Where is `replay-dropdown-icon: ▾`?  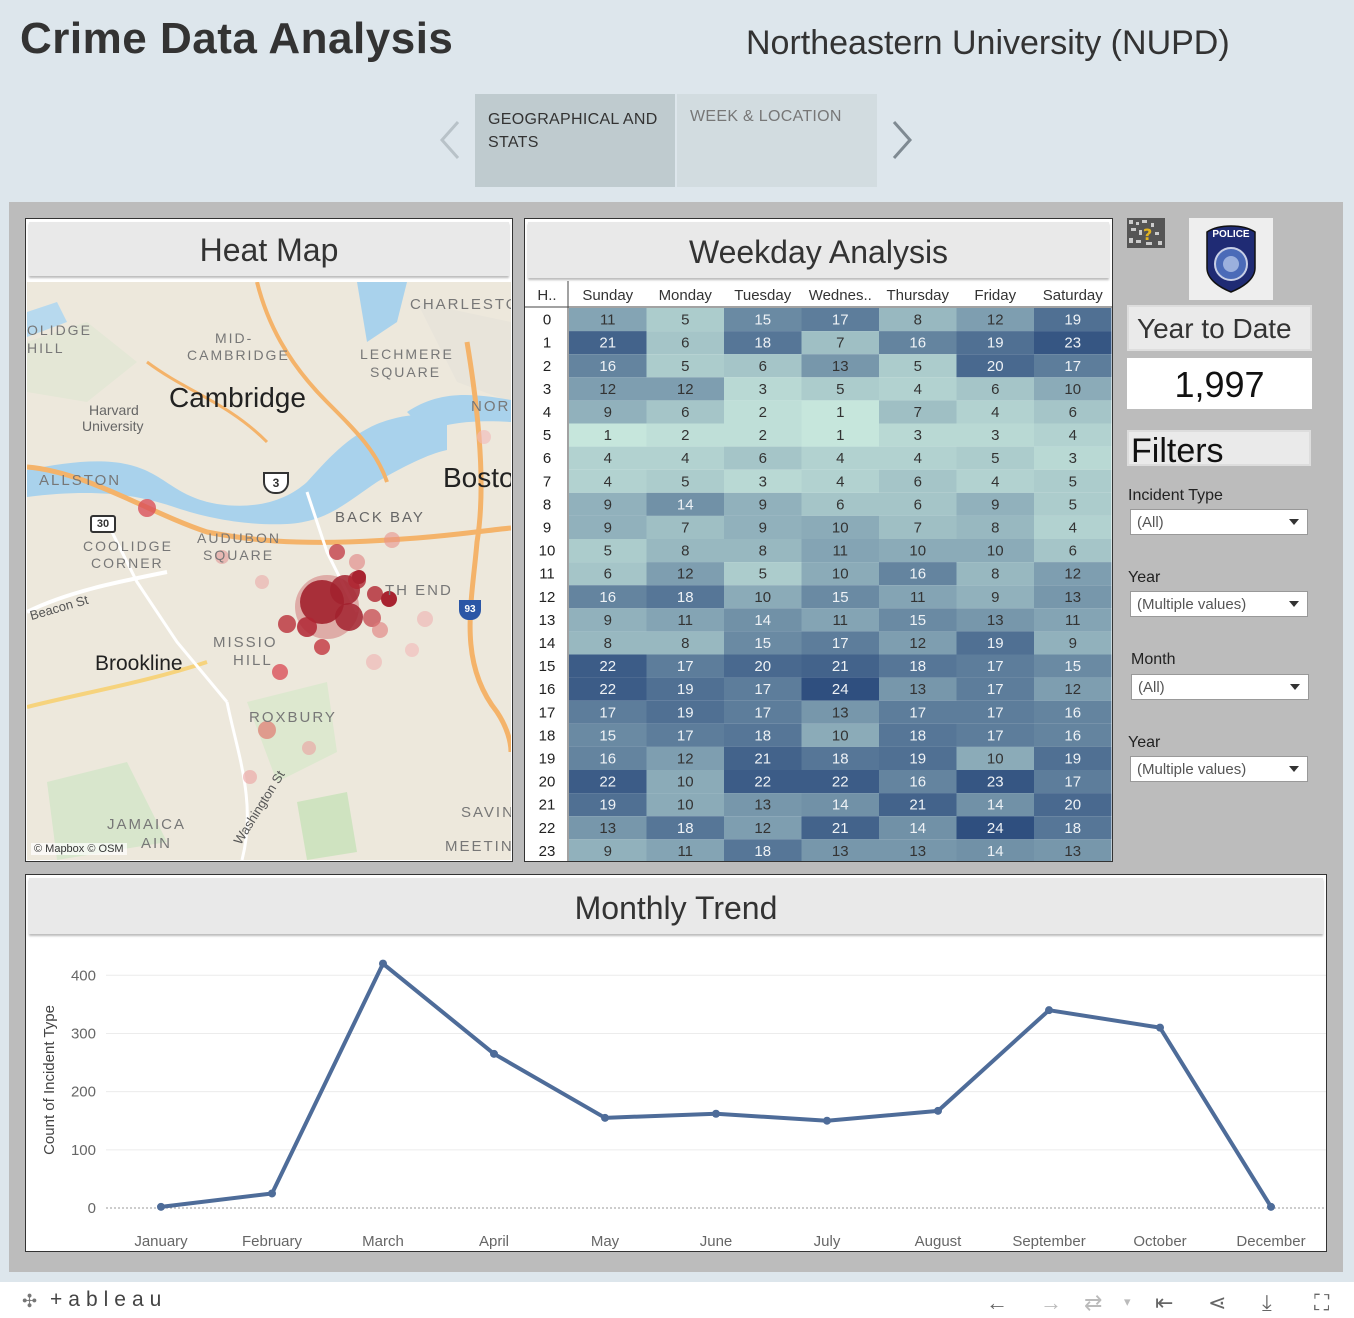
replay-dropdown-icon: ▾ is located at coordinates (1127, 1301).